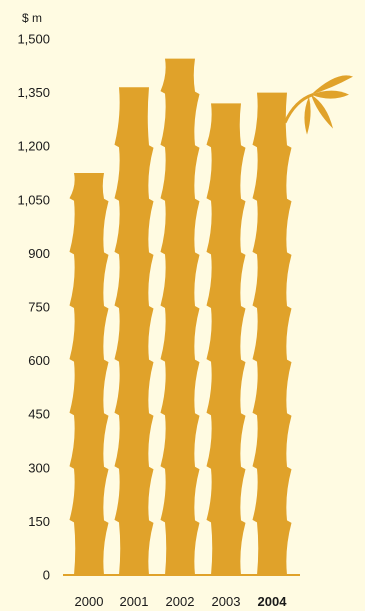 This screenshot has width=365, height=611. Describe the element at coordinates (273, 601) in the screenshot. I see `x-tick-label: 2004` at that location.